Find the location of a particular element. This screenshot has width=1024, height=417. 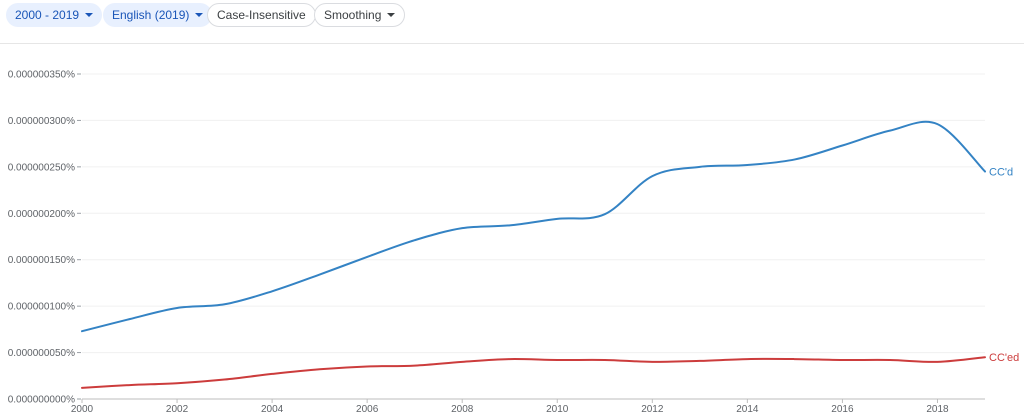

corpus-dropdown: English (2019) is located at coordinates (158, 15).